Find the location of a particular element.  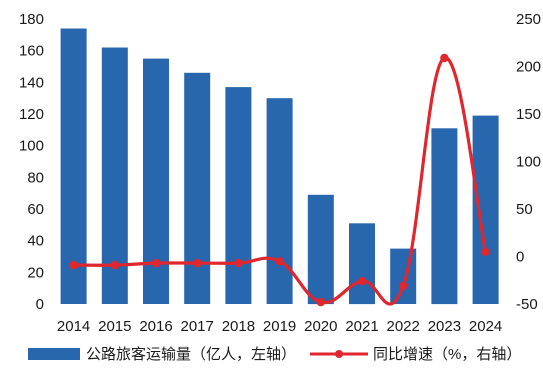

left-tick-label: 180 is located at coordinates (31, 19).